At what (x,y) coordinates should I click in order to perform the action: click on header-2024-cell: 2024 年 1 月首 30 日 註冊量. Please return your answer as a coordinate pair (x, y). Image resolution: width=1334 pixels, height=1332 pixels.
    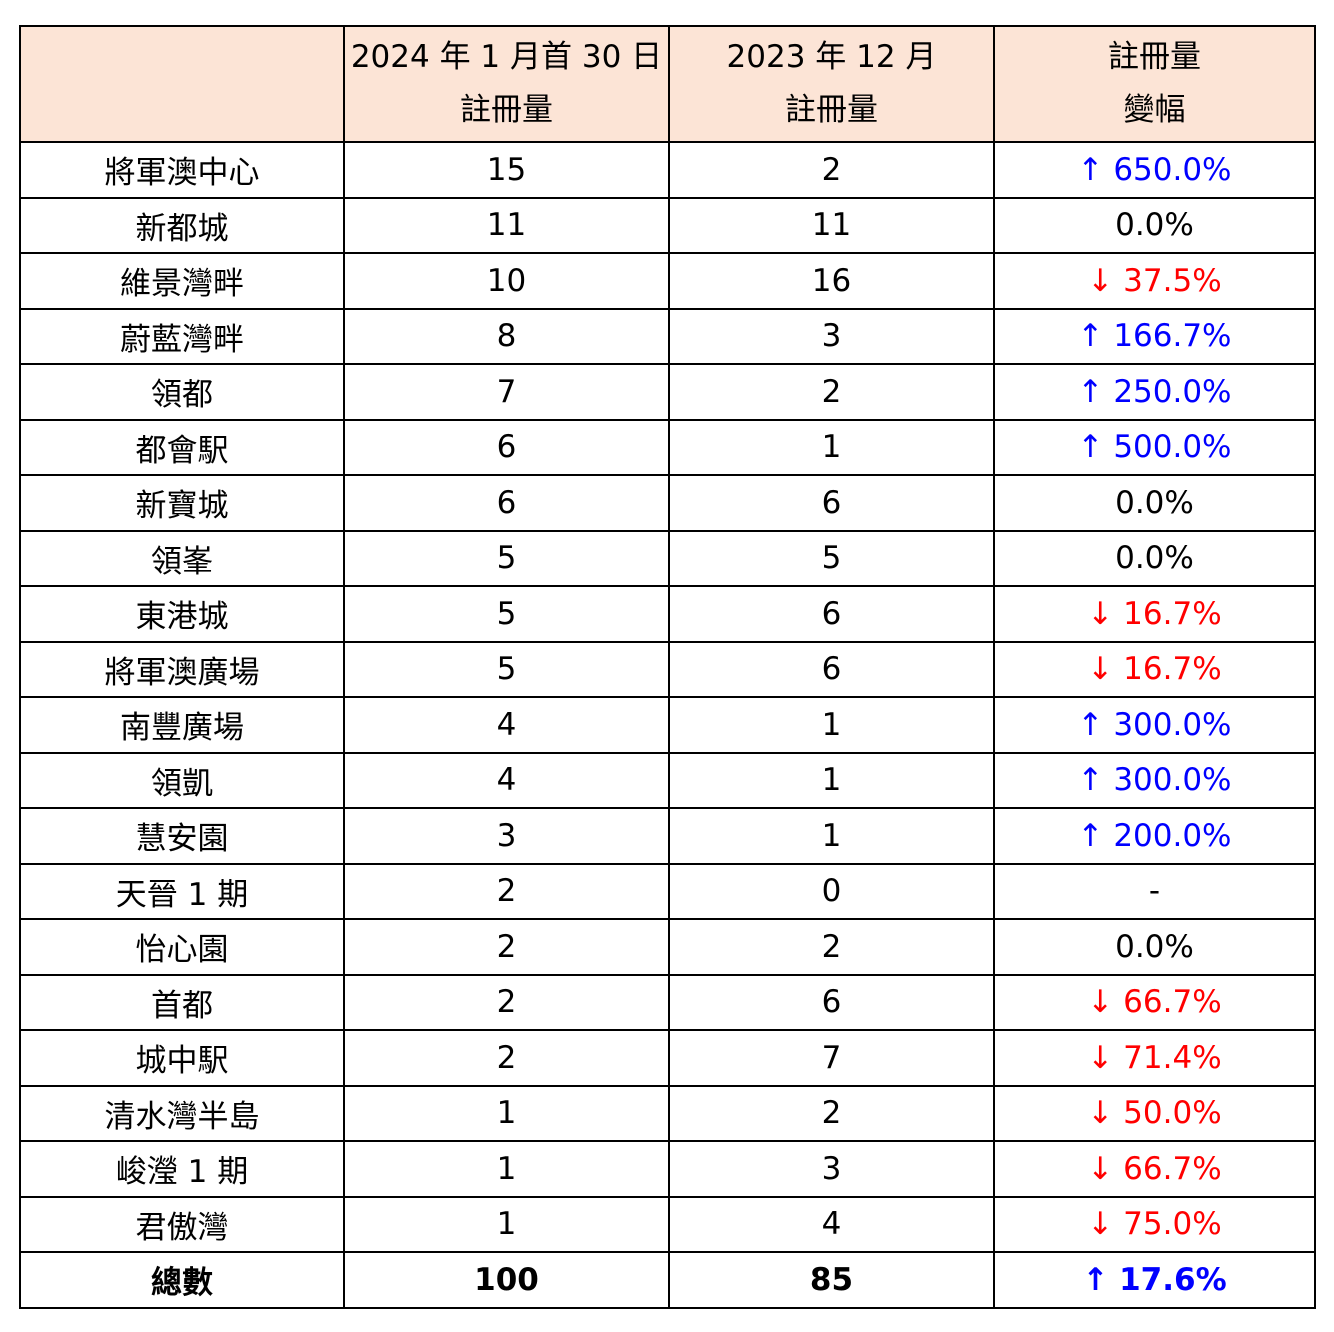
    Looking at the image, I should click on (506, 84).